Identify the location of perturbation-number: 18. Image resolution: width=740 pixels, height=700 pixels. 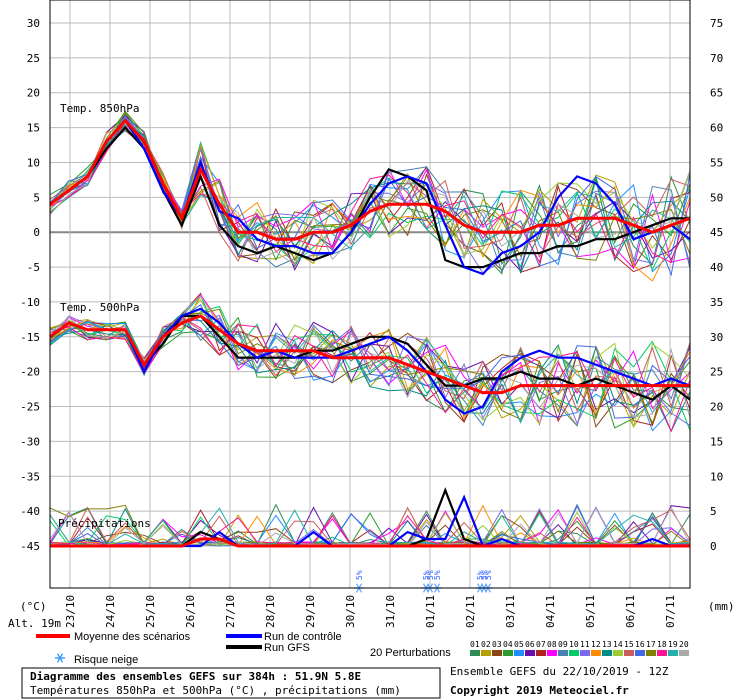
(662, 644).